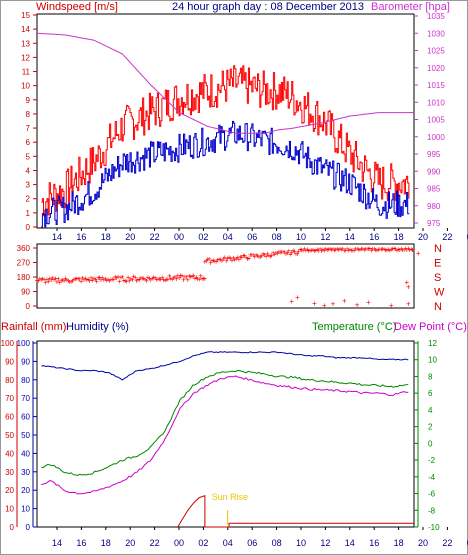 This screenshot has height=555, width=468. Describe the element at coordinates (447, 237) in the screenshot. I see `x-tick-label-top: 22` at that location.